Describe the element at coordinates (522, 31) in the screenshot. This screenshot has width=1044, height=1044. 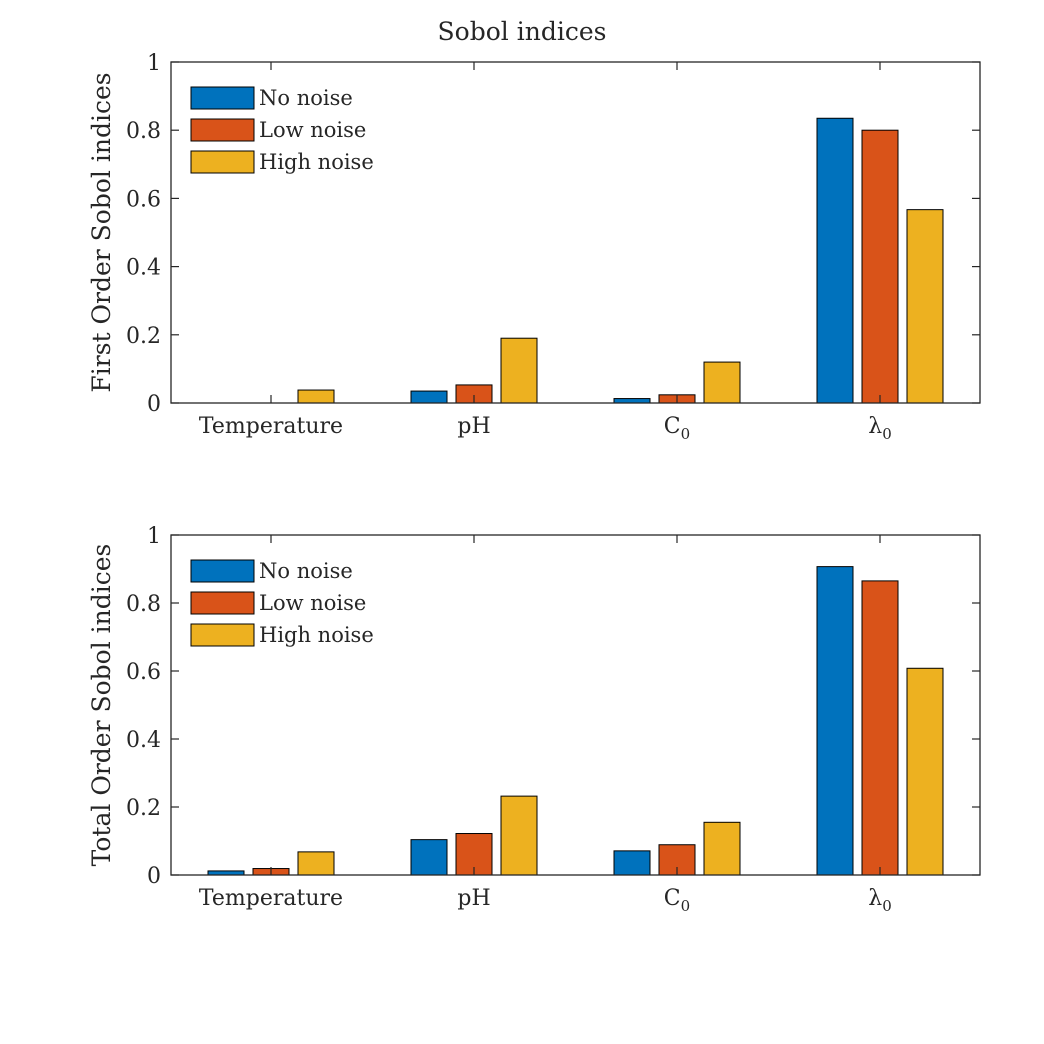
I see `figure-title: Sobol indices` at that location.